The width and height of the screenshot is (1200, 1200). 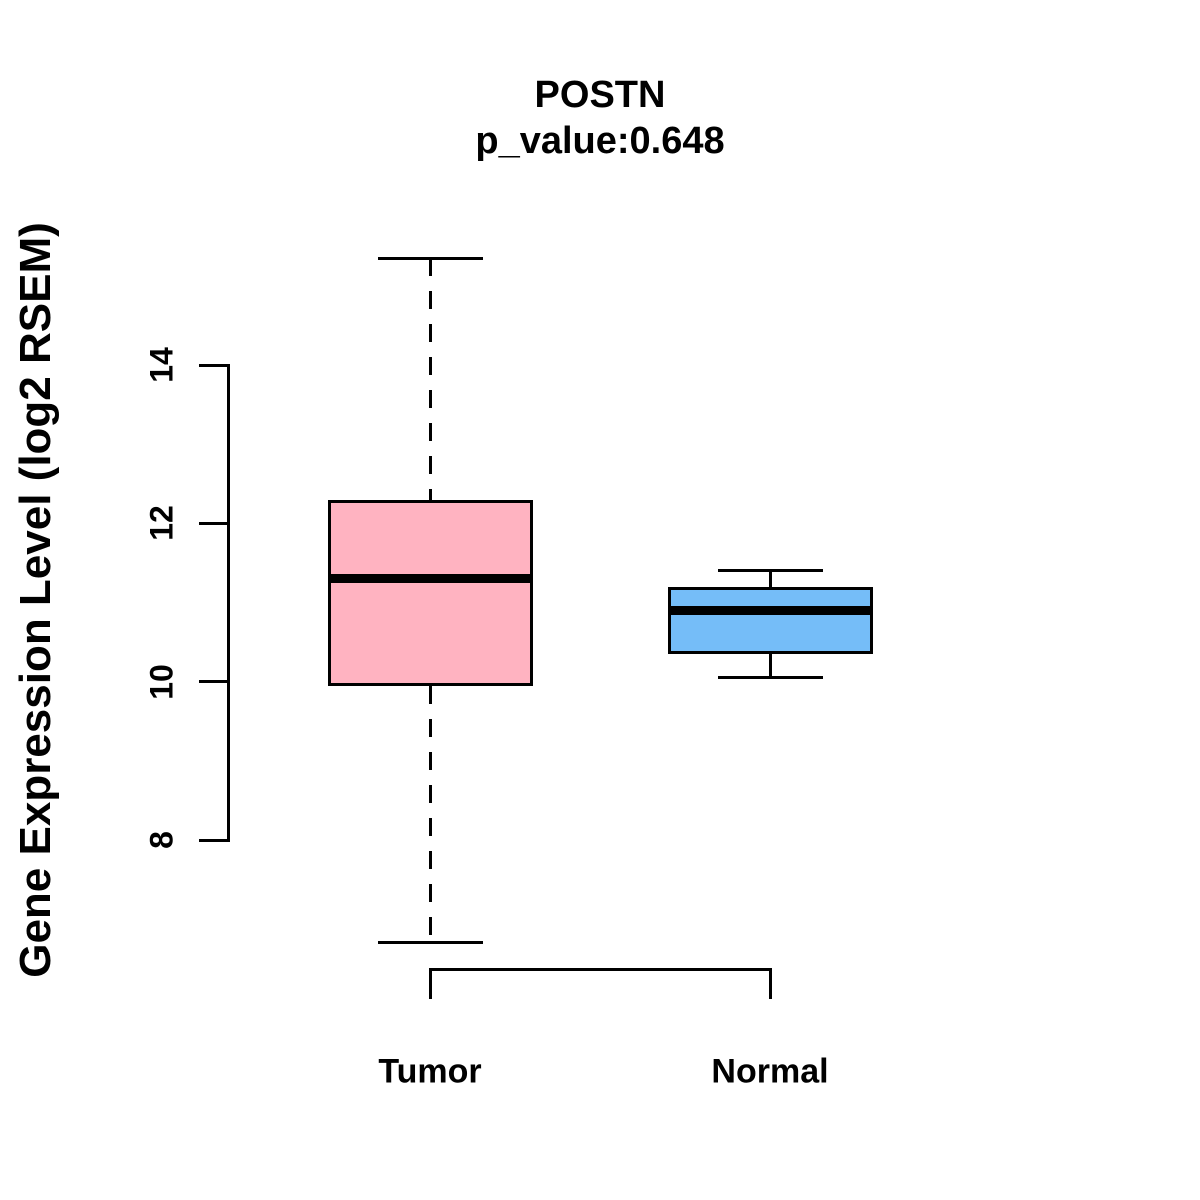 What do you see at coordinates (770, 620) in the screenshot?
I see `iqr-box-normal` at bounding box center [770, 620].